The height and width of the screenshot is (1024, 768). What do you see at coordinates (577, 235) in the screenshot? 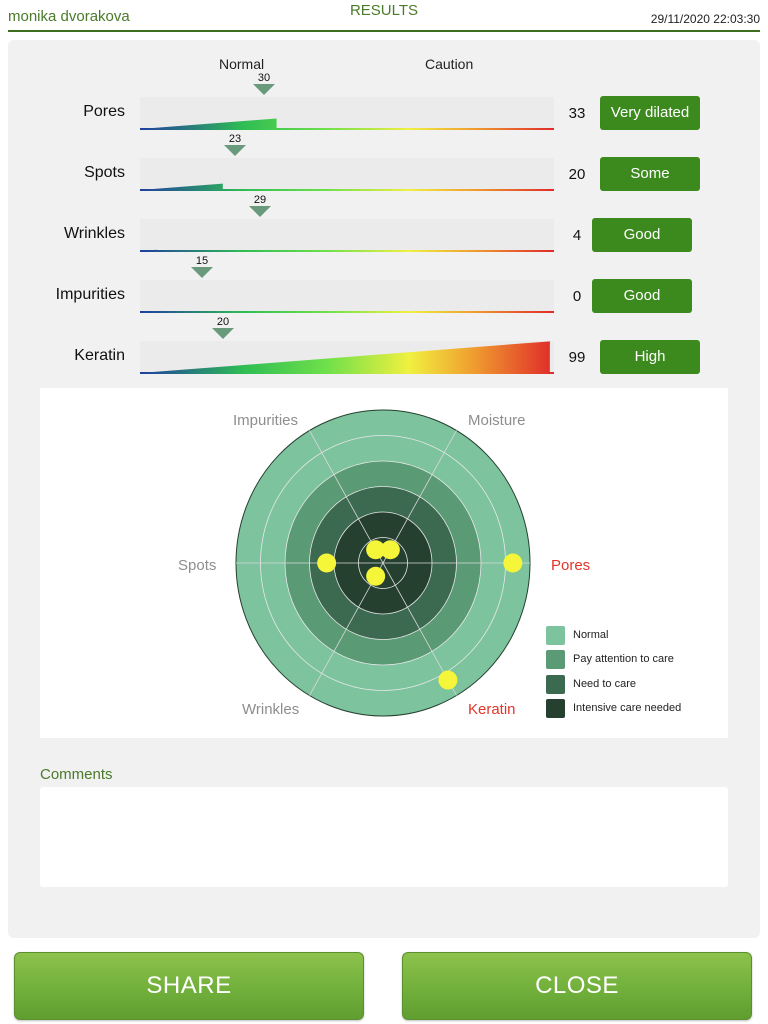
I see `metric-score: 4` at bounding box center [577, 235].